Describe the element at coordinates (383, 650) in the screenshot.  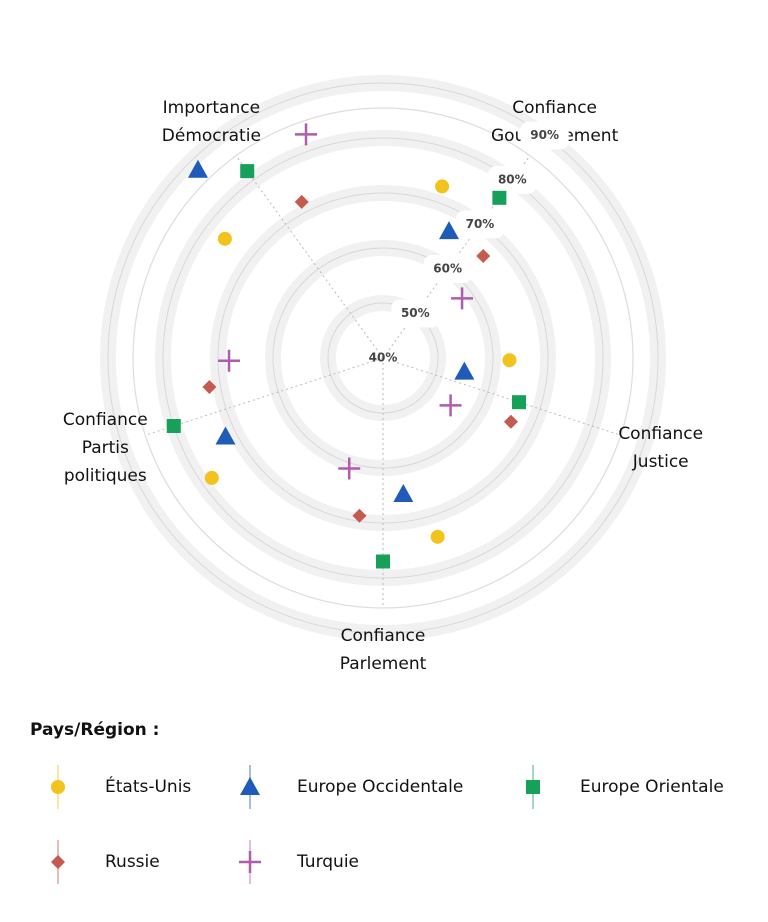
I see `axis-label: Confiance Parlement` at that location.